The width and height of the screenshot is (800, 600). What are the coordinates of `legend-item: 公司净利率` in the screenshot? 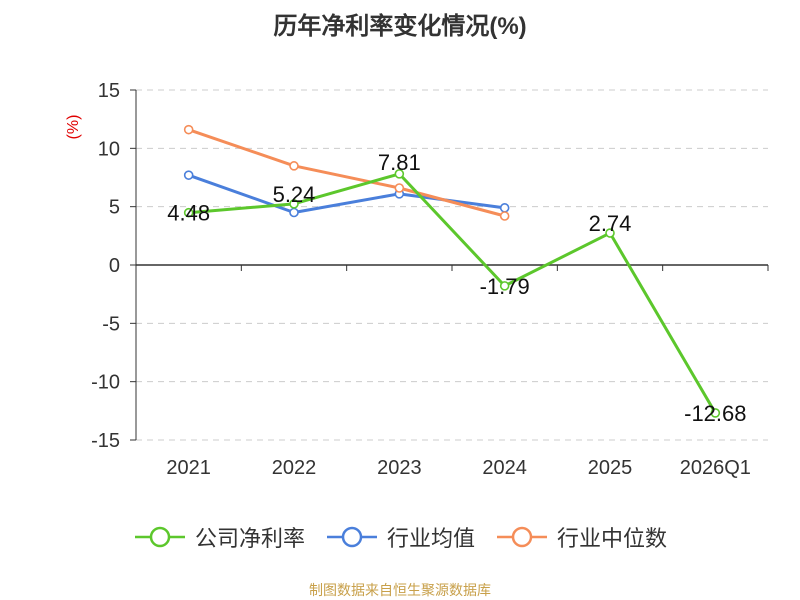 It's located at (219, 537).